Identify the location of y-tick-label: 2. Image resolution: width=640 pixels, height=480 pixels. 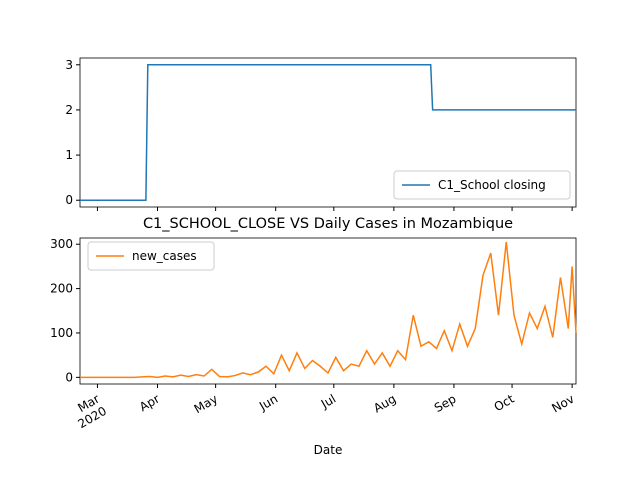
(69, 110).